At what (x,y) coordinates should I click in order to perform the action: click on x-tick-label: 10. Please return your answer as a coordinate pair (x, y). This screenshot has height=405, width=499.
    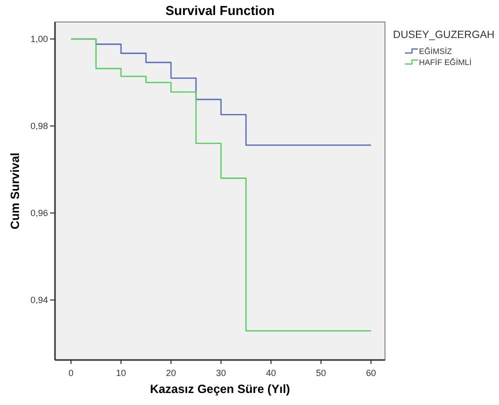
    Looking at the image, I should click on (121, 373).